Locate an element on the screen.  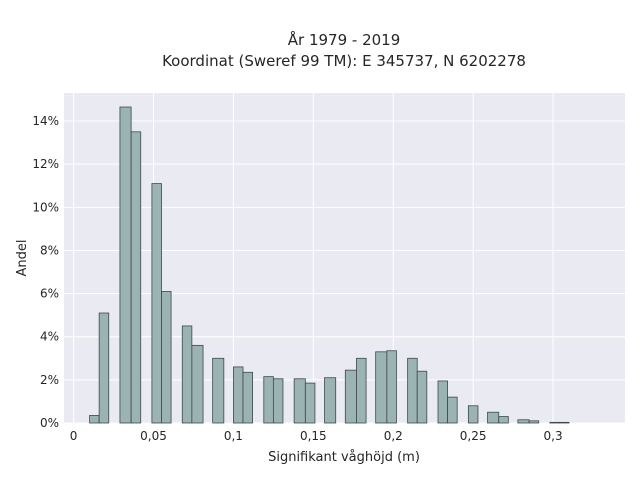
y-tick-label: 4% is located at coordinates (49, 337).